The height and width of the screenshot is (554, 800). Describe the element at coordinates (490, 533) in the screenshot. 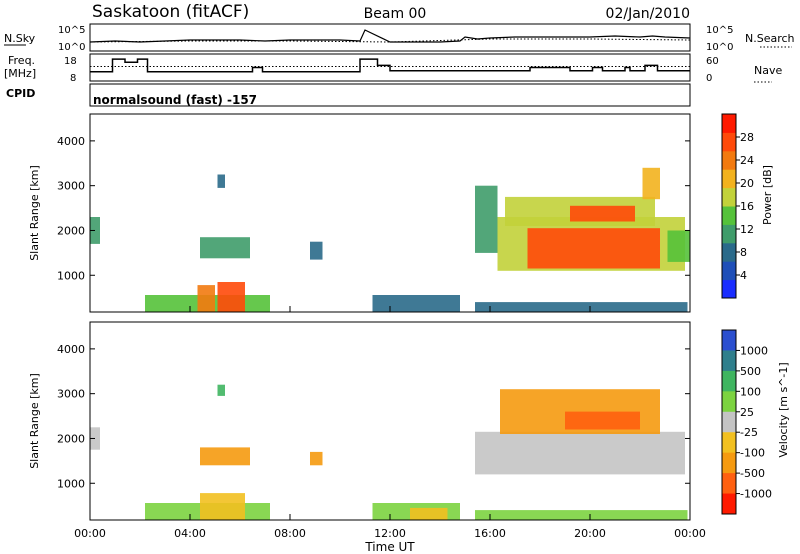

I see `time-tick-label: 16:00` at that location.